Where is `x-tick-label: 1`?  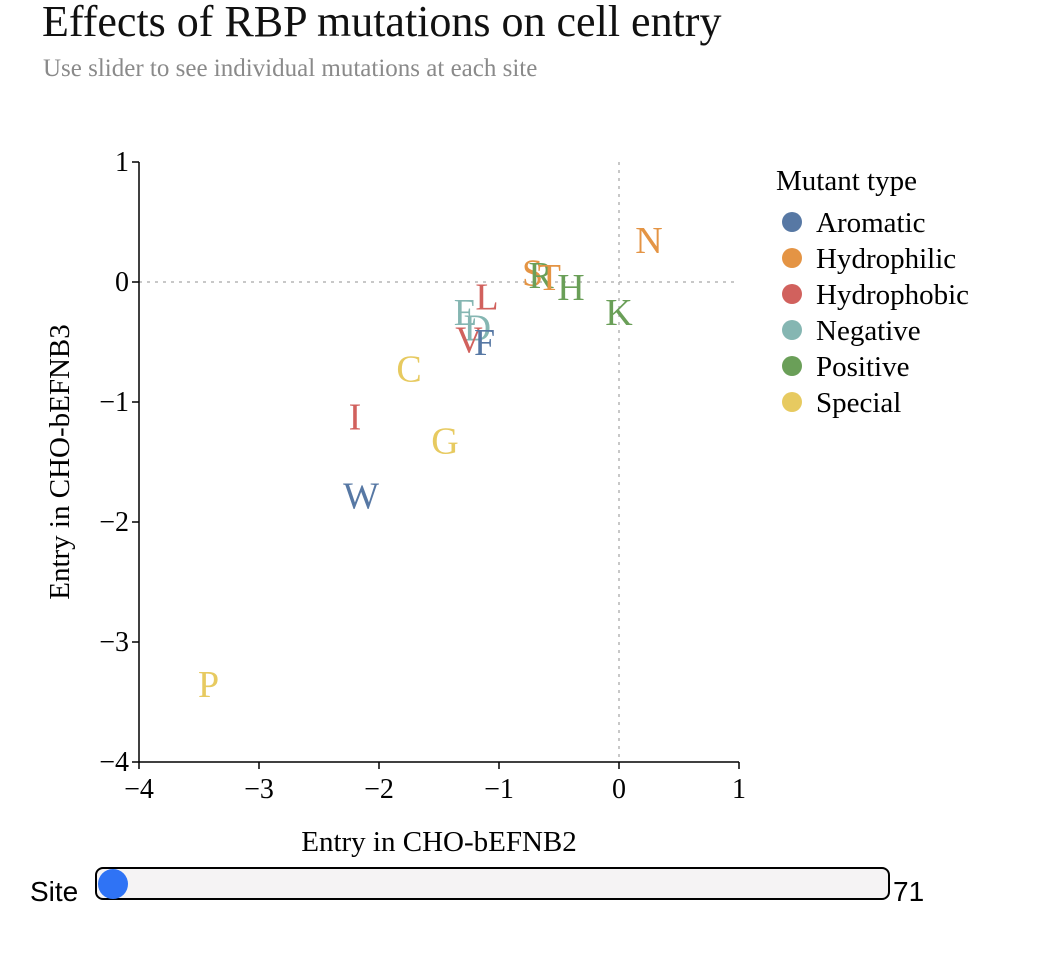 x-tick-label: 1 is located at coordinates (739, 789).